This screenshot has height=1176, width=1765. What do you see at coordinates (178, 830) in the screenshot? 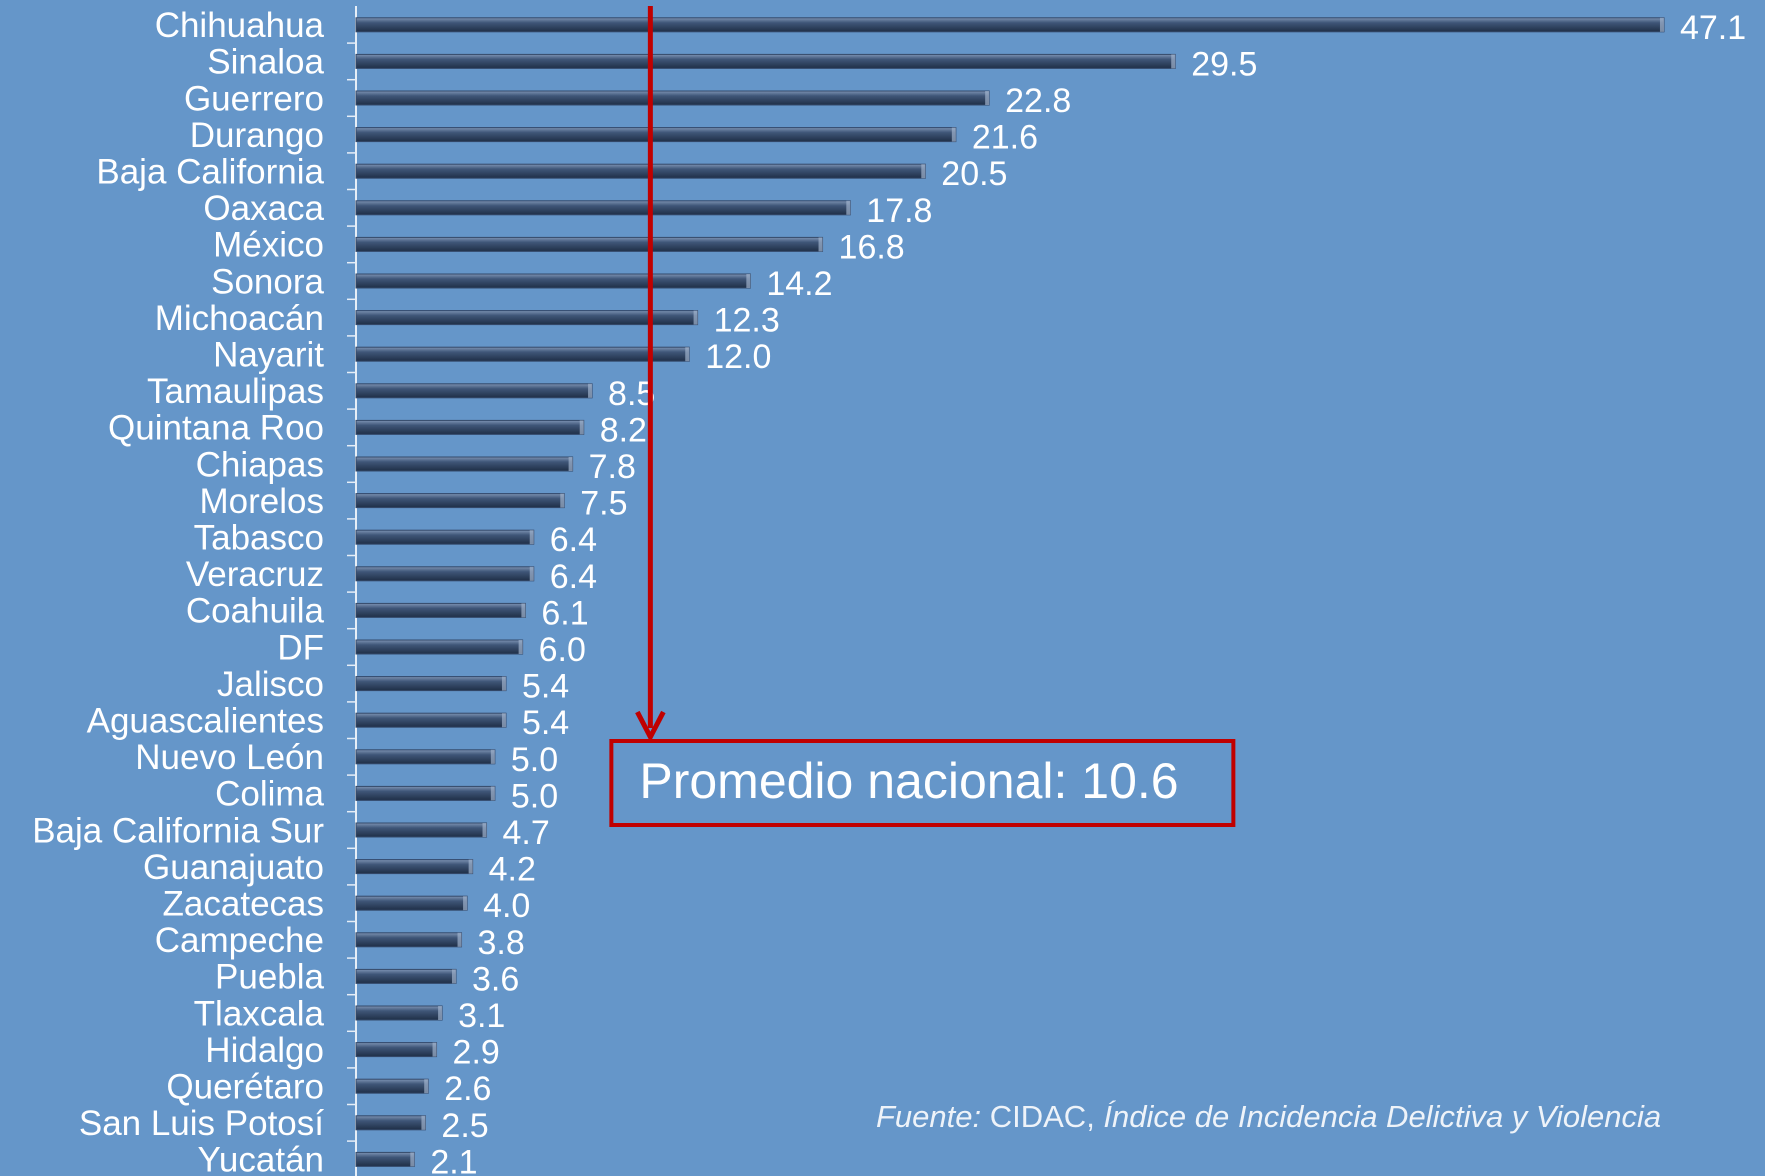
I see `y-tick-label: Baja California Sur` at bounding box center [178, 830].